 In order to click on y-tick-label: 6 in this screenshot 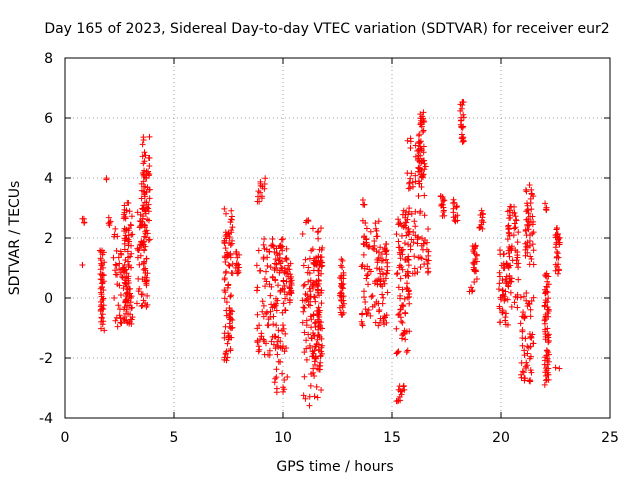, I will do `click(48, 119)`.